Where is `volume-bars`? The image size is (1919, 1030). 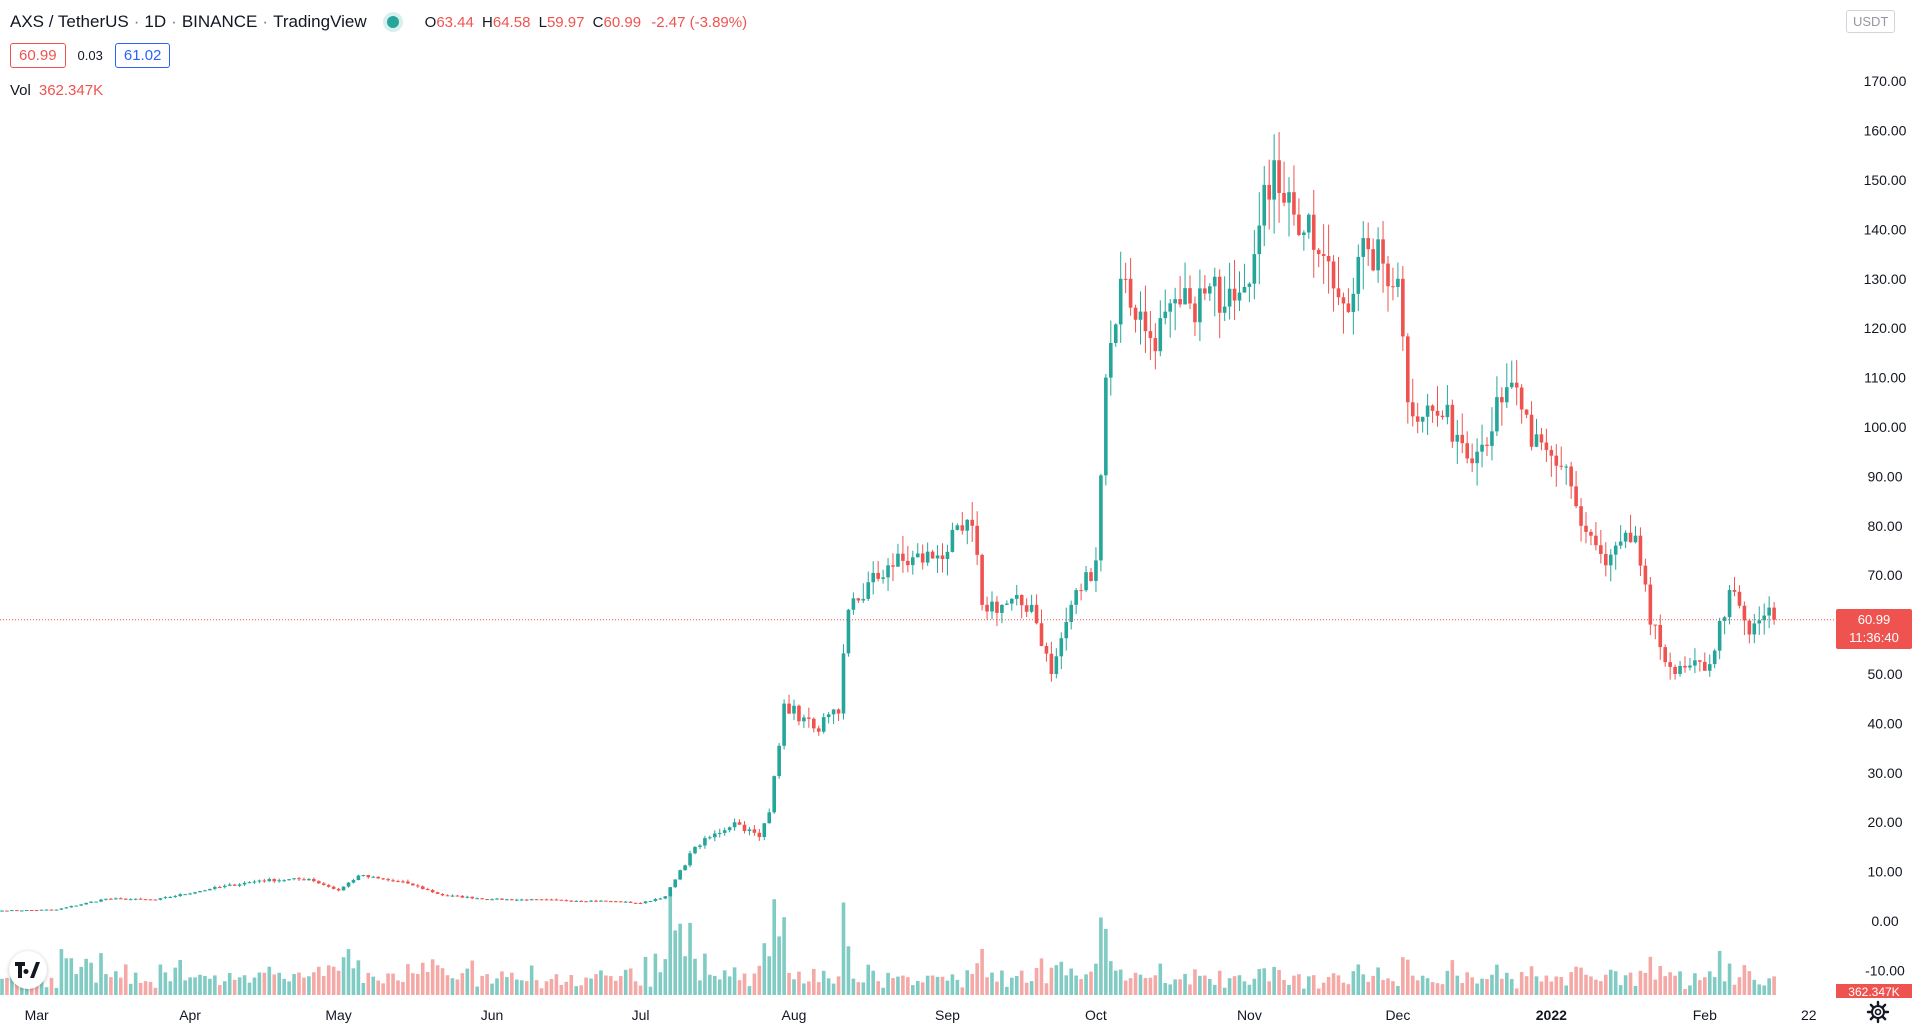
volume-bars is located at coordinates (888, 944).